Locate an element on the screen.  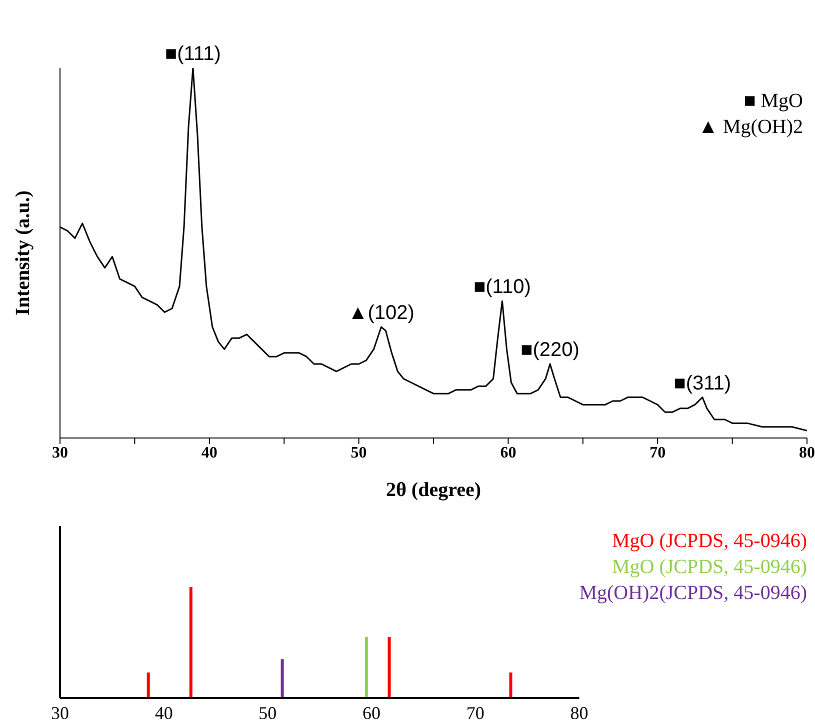
annotation: ■(311) is located at coordinates (703, 383).